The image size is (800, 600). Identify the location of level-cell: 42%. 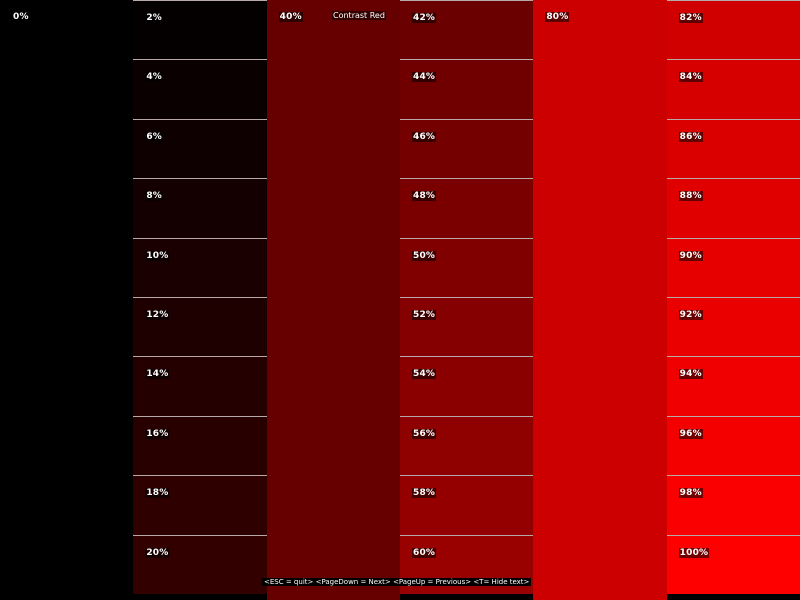
(467, 30).